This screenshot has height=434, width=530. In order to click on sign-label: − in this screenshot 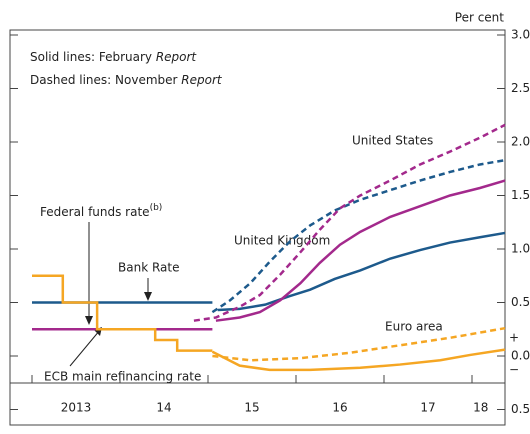, I will do `click(514, 370)`.